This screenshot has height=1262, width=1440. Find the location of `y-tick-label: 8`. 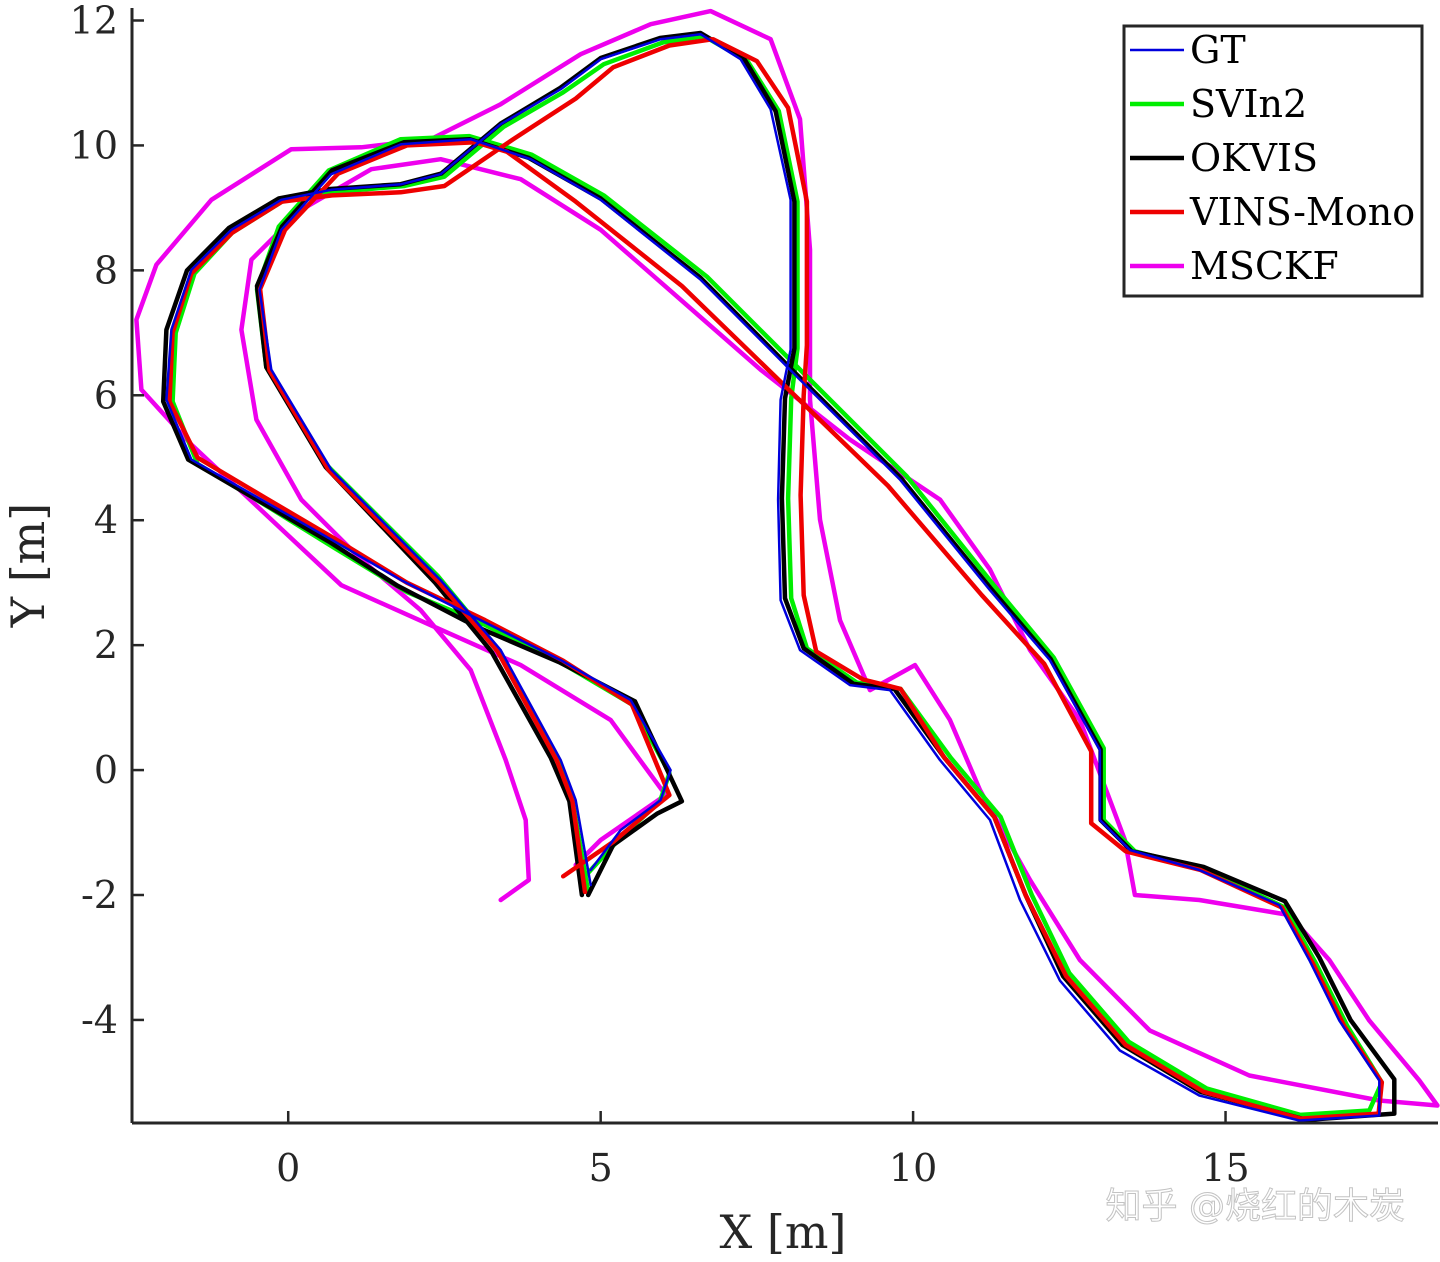

y-tick-label: 8 is located at coordinates (106, 270).